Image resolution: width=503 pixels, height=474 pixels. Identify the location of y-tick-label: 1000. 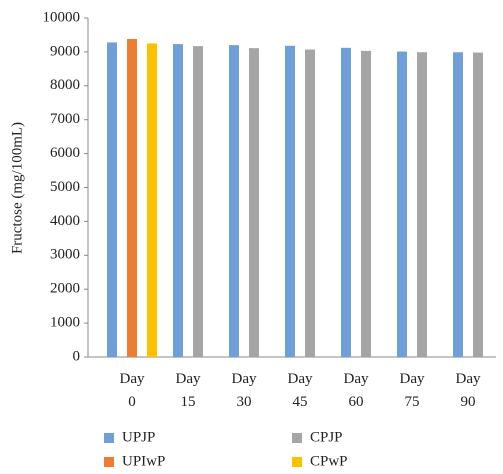
(65, 323).